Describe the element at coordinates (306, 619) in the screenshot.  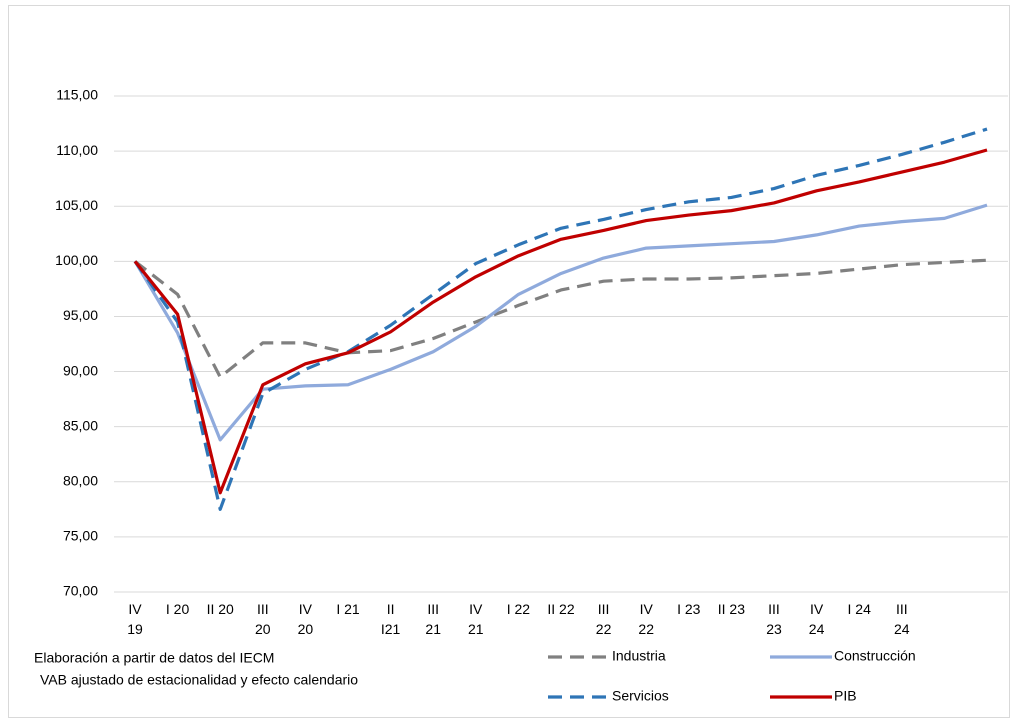
I see `x-tick-label: IV 20` at that location.